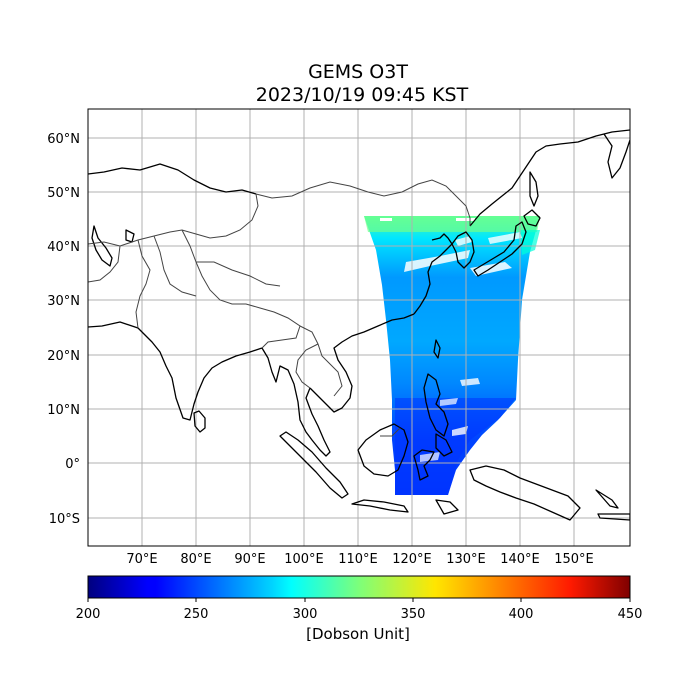 This screenshot has width=700, height=700. I want to click on colorbar-tick-label: 450, so click(630, 614).